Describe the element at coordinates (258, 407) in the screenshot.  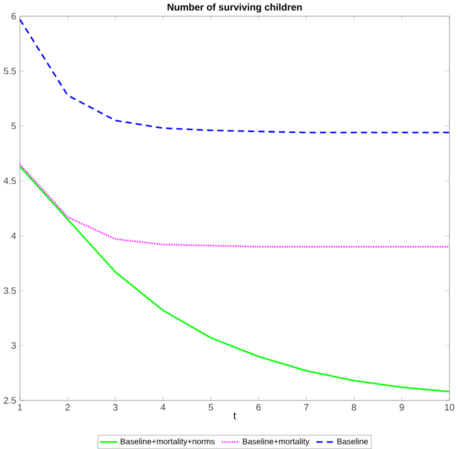
I see `x-tick-label: 6` at that location.